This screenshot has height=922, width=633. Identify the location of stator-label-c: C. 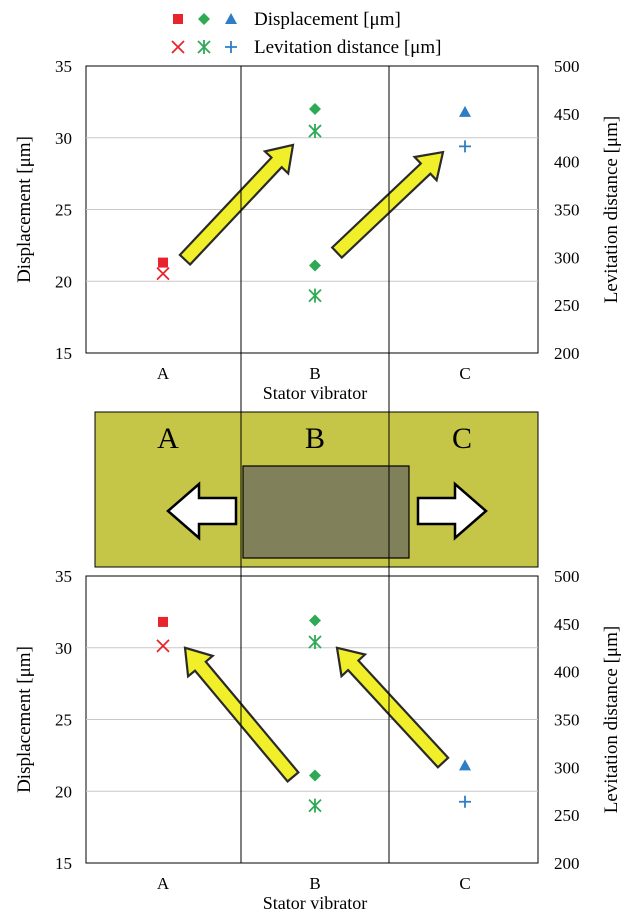
(462, 438).